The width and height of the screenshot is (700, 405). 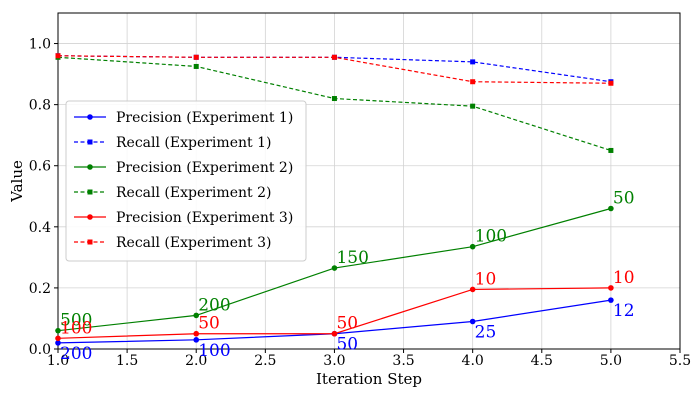 What do you see at coordinates (352, 258) in the screenshot?
I see `data-label: 150` at bounding box center [352, 258].